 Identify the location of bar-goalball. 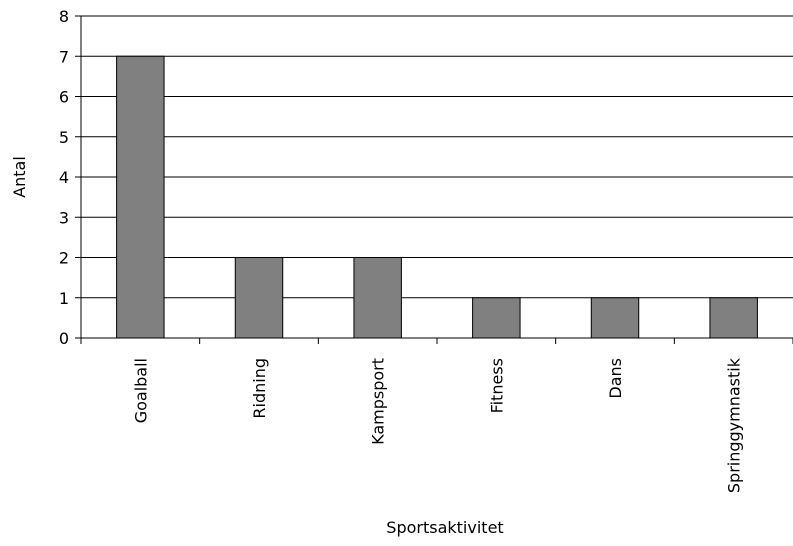
(140, 197).